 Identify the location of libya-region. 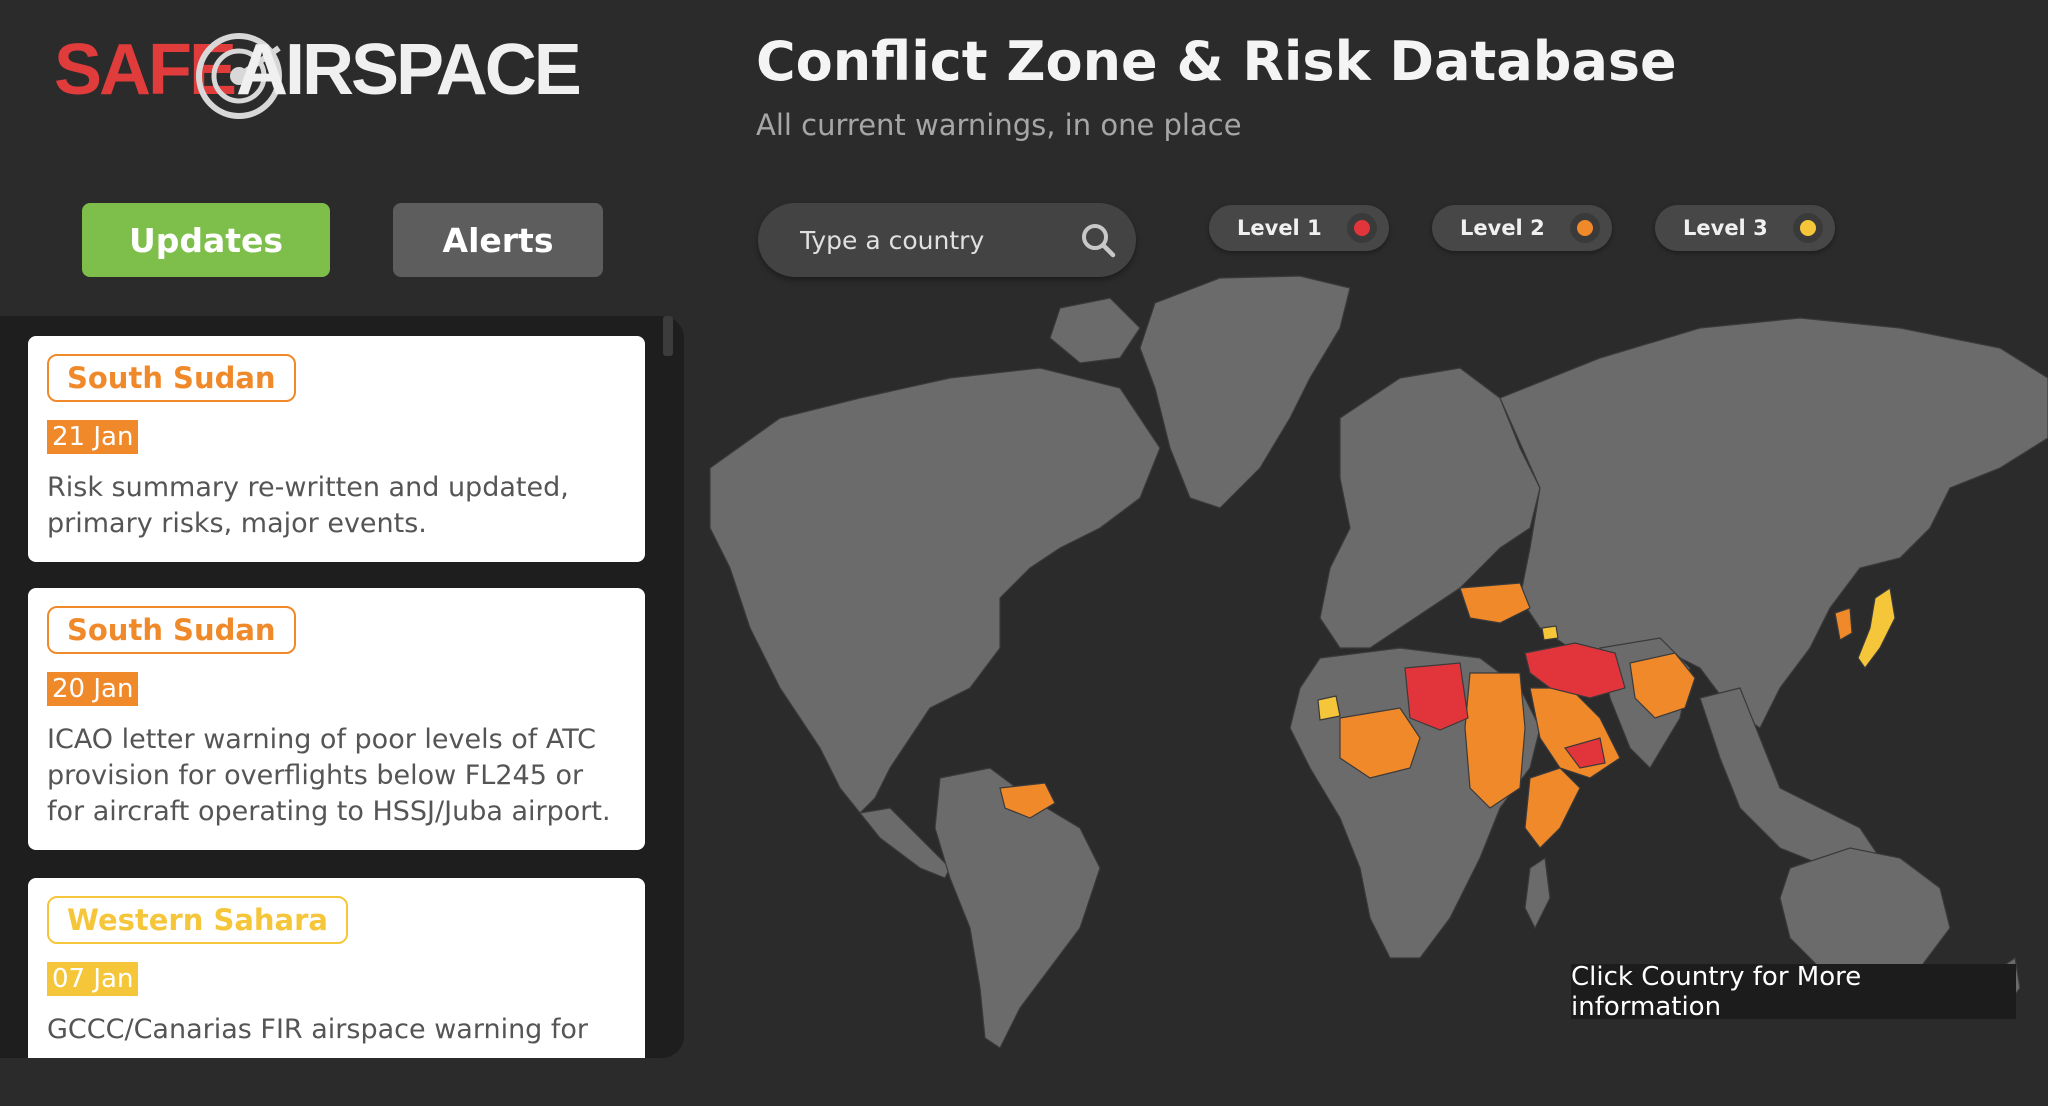
(1436, 696).